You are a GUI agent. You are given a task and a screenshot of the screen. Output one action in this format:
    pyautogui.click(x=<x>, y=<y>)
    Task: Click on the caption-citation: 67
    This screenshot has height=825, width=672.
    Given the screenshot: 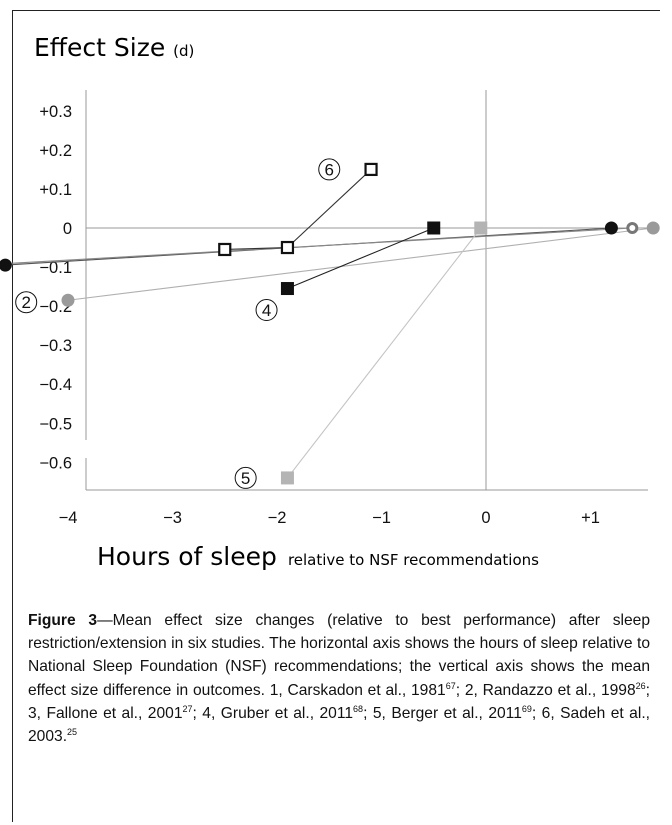 What is the action you would take?
    pyautogui.click(x=450, y=685)
    